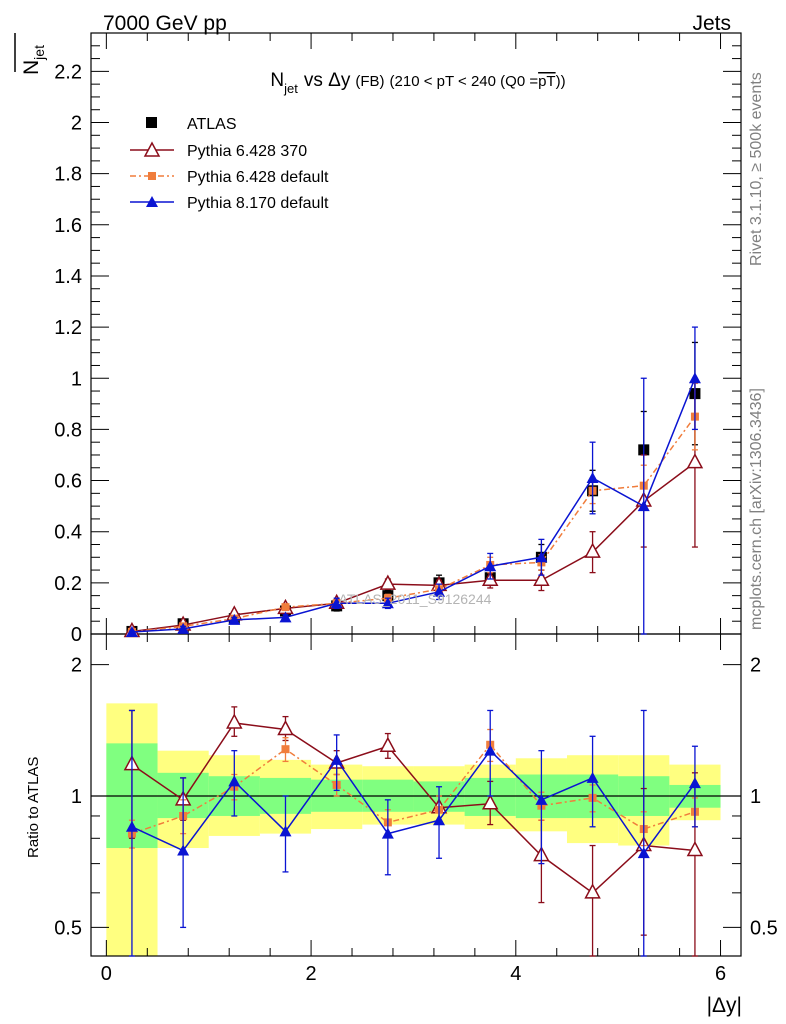 The width and height of the screenshot is (786, 1024). I want to click on y-tick-label-ratio: 2, so click(76, 666).